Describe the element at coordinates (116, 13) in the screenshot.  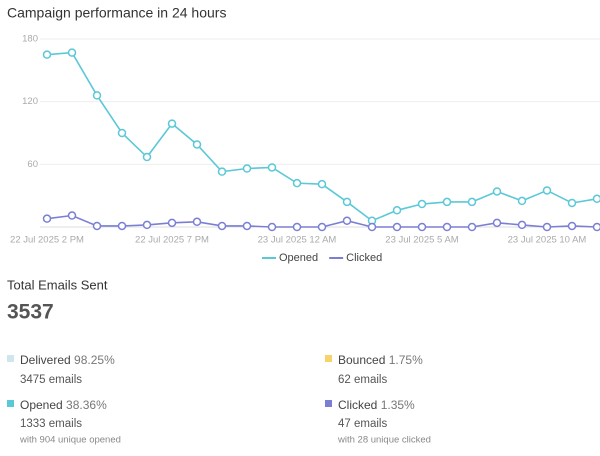
I see `chart-title: Campaign performance in 24 hours` at that location.